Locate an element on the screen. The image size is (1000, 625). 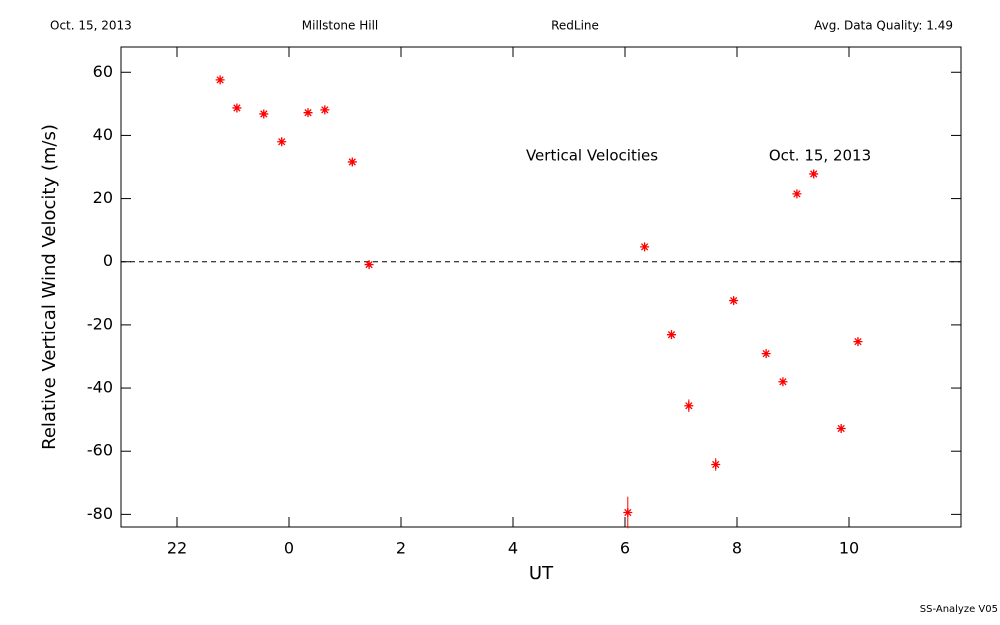
annotation-title: Vertical Velocities is located at coordinates (592, 156).